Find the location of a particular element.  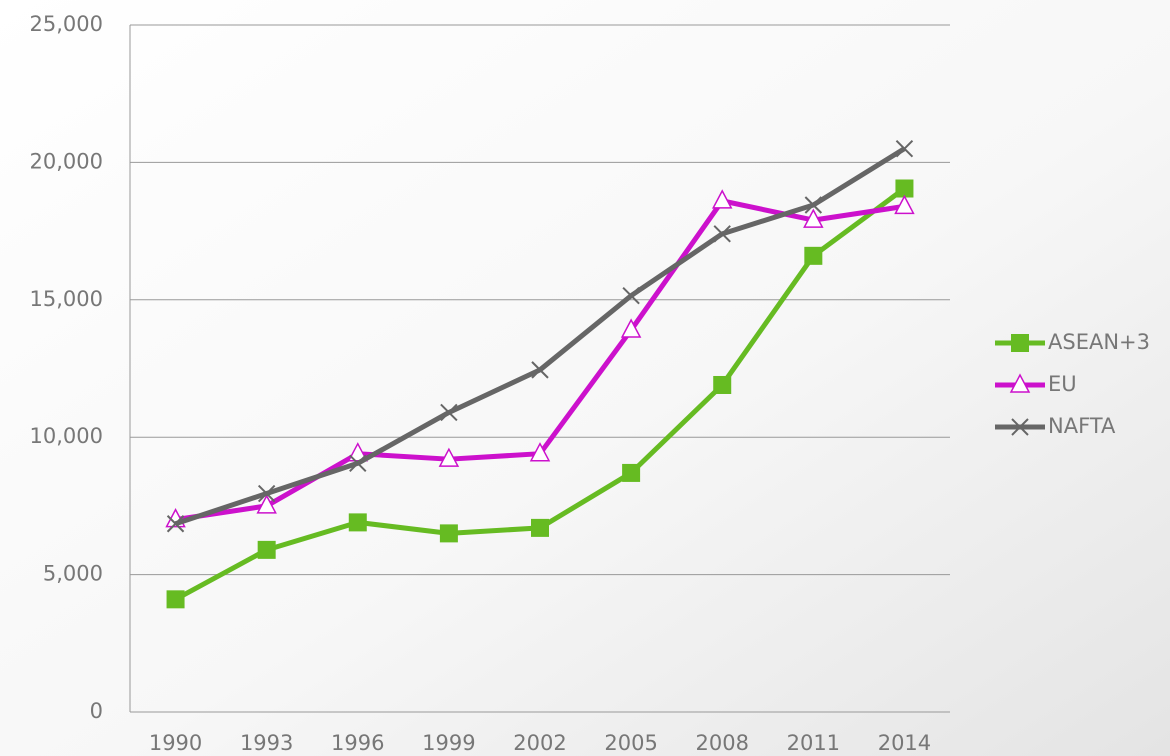

y-tick-label: 25,000 is located at coordinates (66, 24).